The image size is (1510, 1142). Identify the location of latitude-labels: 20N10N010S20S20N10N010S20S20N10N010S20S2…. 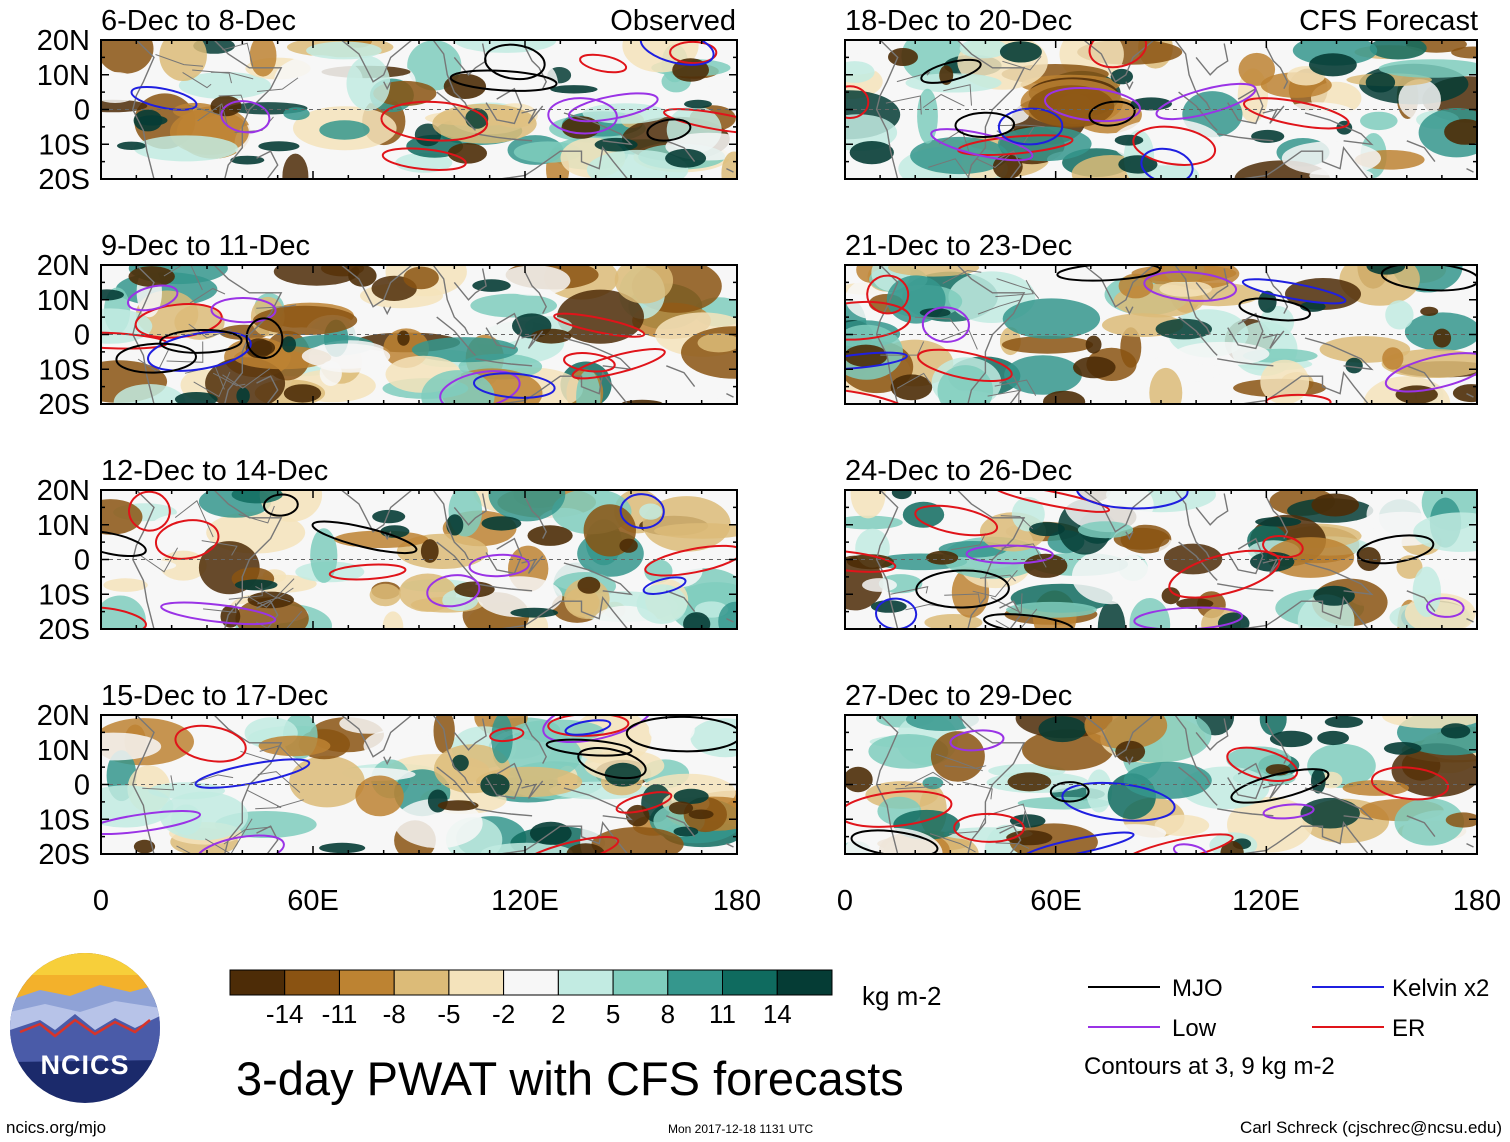
(63, 448).